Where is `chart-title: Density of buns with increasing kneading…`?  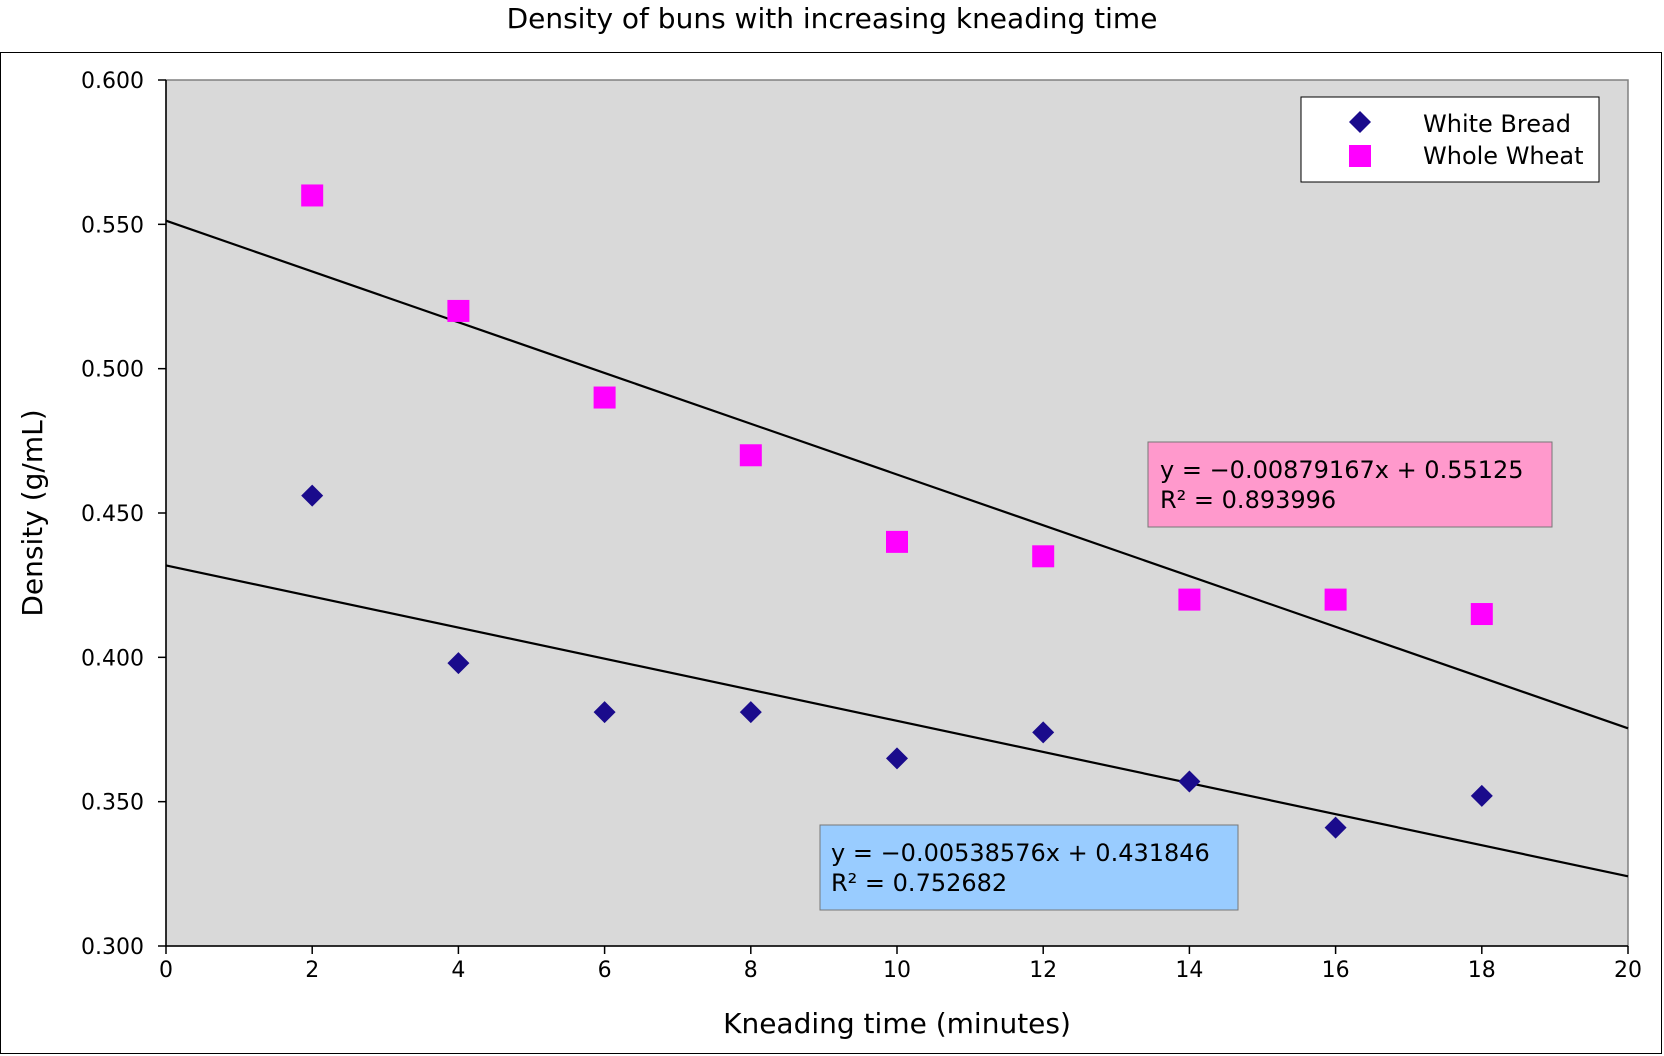
chart-title: Density of buns with increasing kneading… is located at coordinates (832, 18).